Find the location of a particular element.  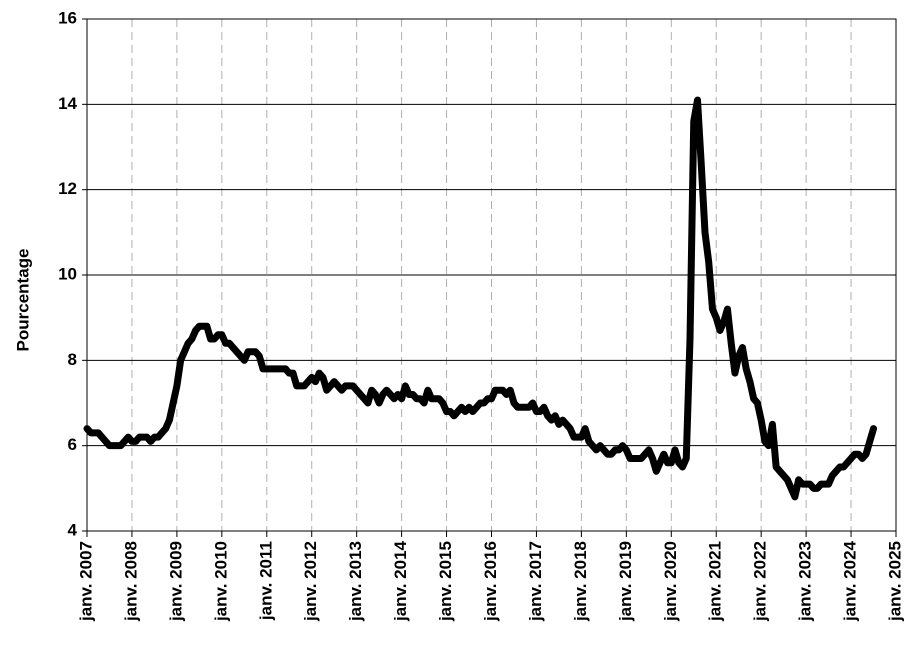

x-tick-label: janv. 2017 is located at coordinates (535, 581).